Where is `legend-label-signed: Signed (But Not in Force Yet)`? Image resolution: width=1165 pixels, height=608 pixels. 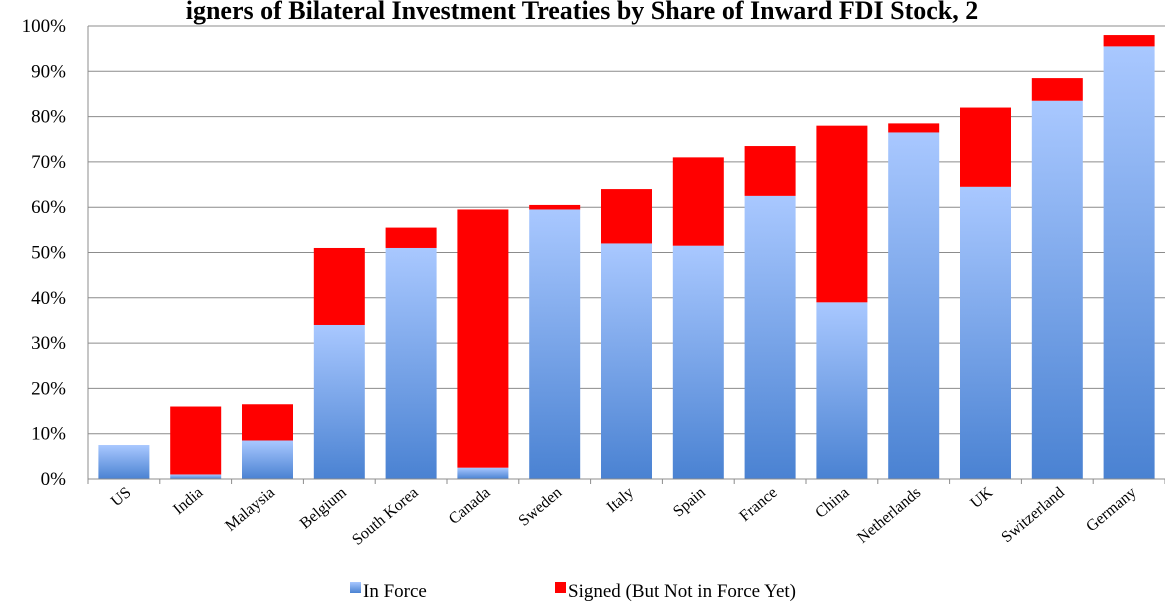 legend-label-signed: Signed (But Not in Force Yet) is located at coordinates (682, 591).